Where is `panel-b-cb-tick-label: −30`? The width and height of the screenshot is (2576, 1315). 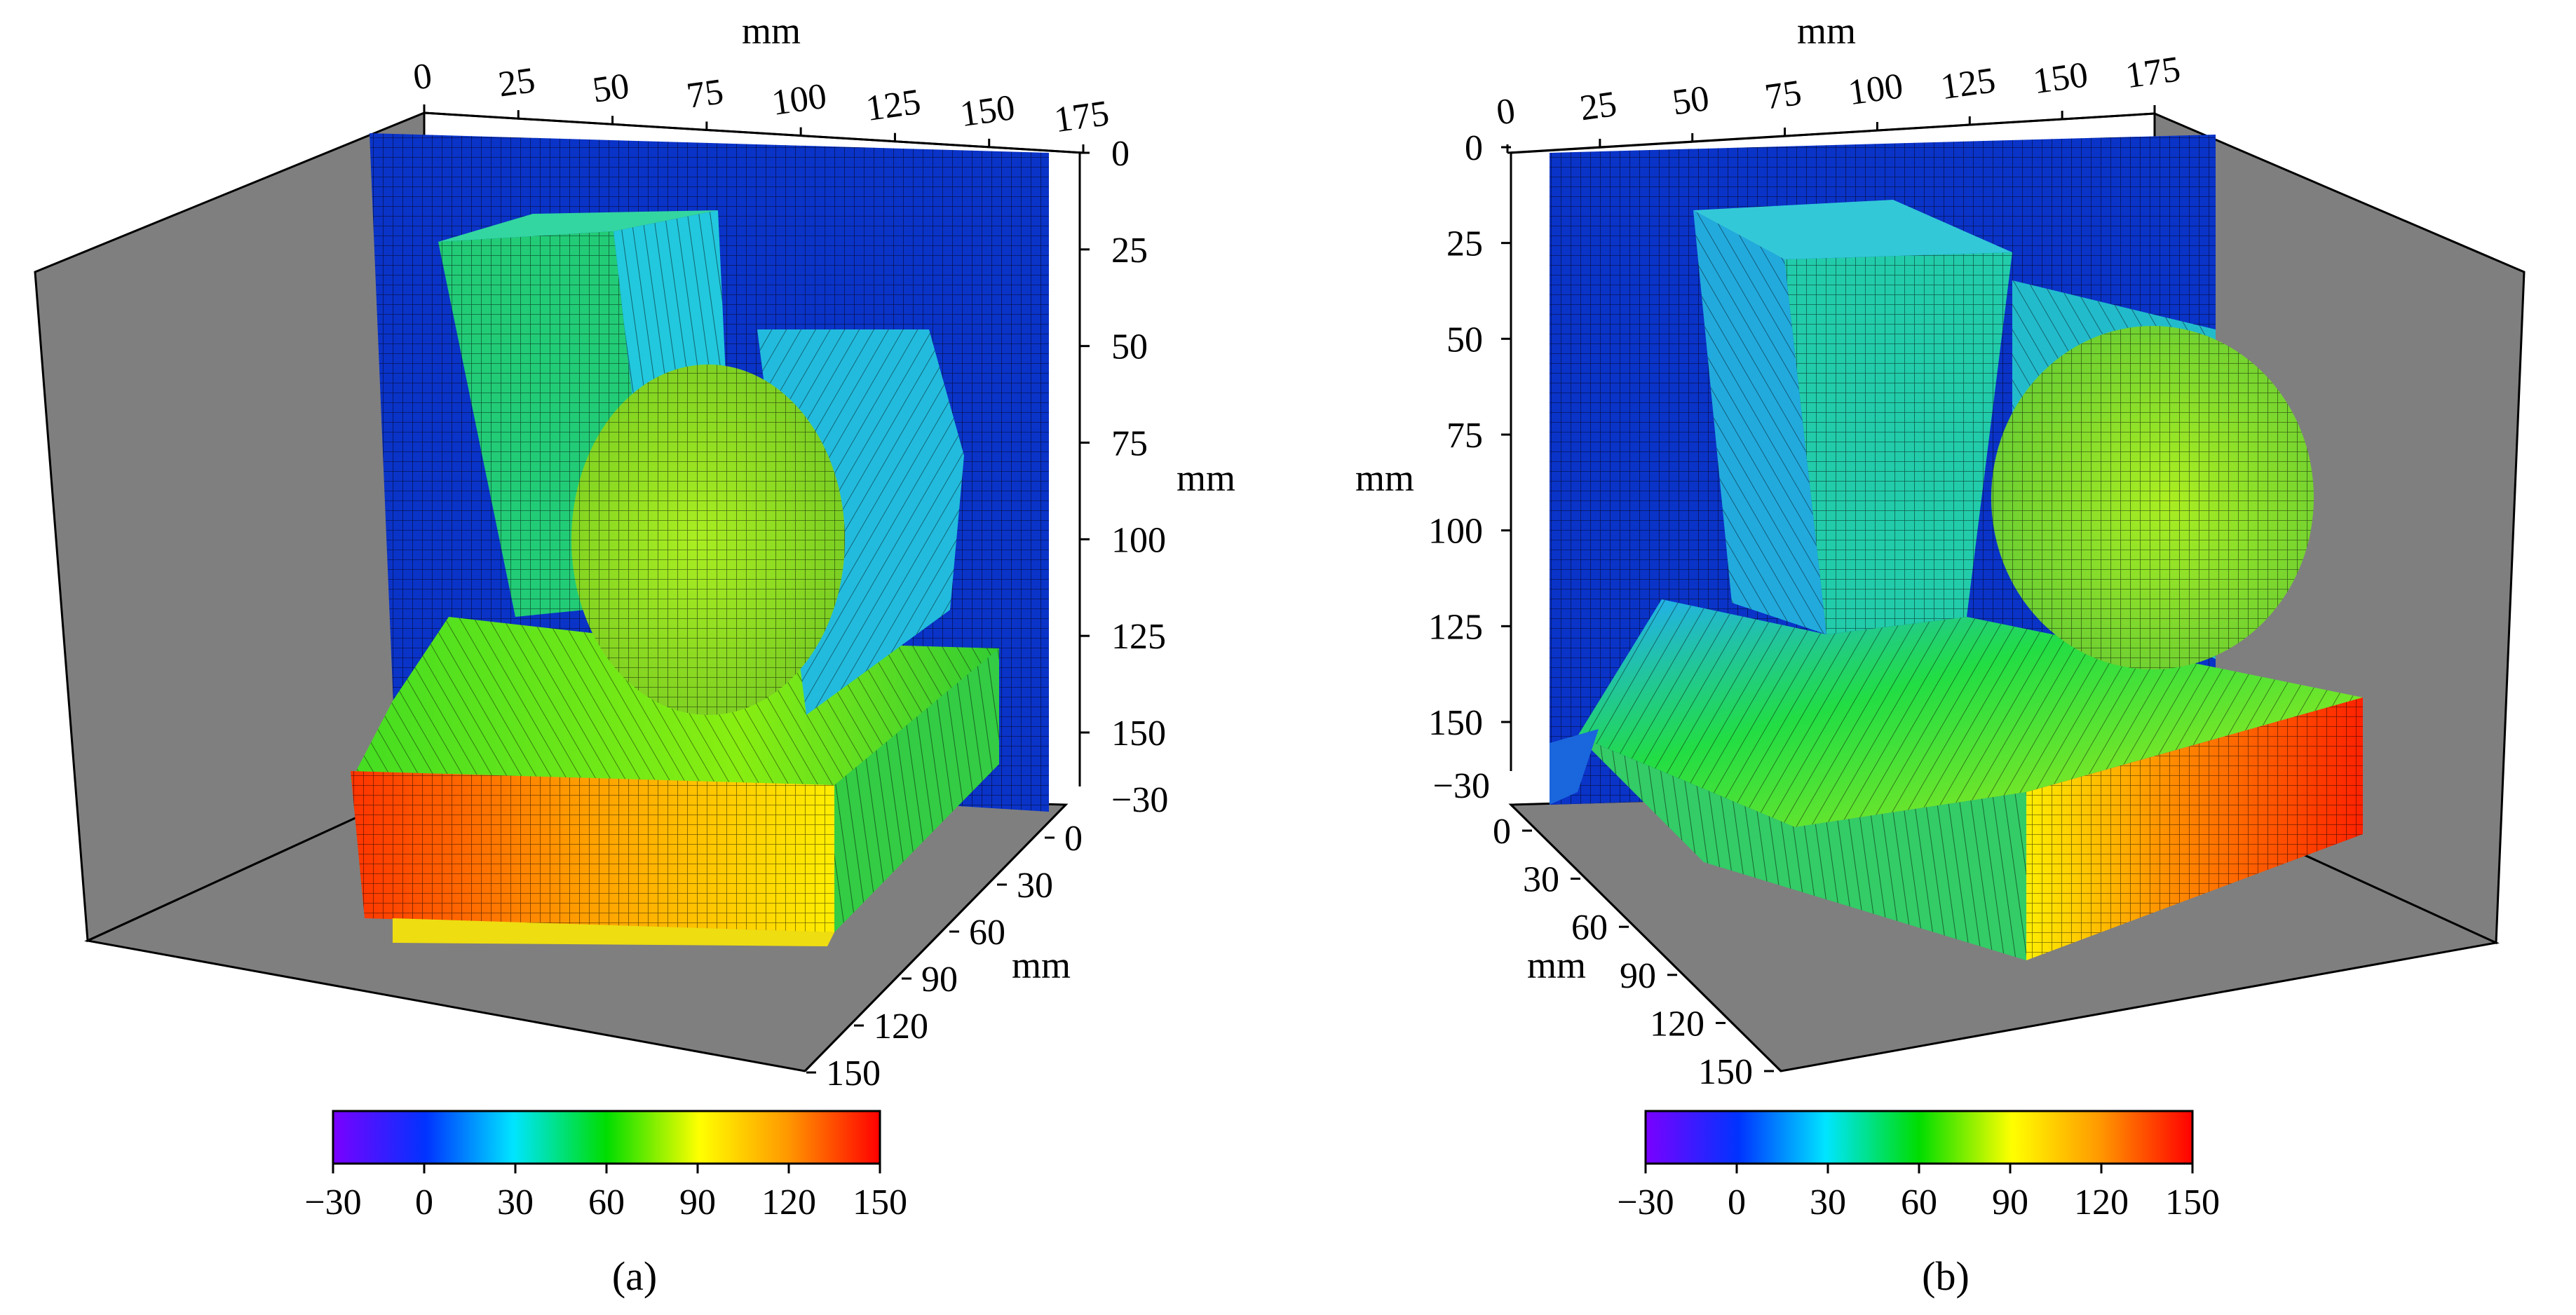
panel-b-cb-tick-label: −30 is located at coordinates (1645, 1202).